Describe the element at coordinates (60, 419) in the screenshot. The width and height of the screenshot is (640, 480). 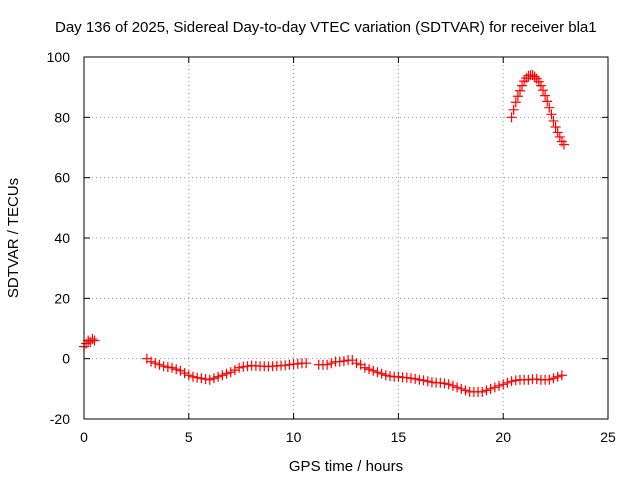
I see `y-tick-label: -20` at that location.